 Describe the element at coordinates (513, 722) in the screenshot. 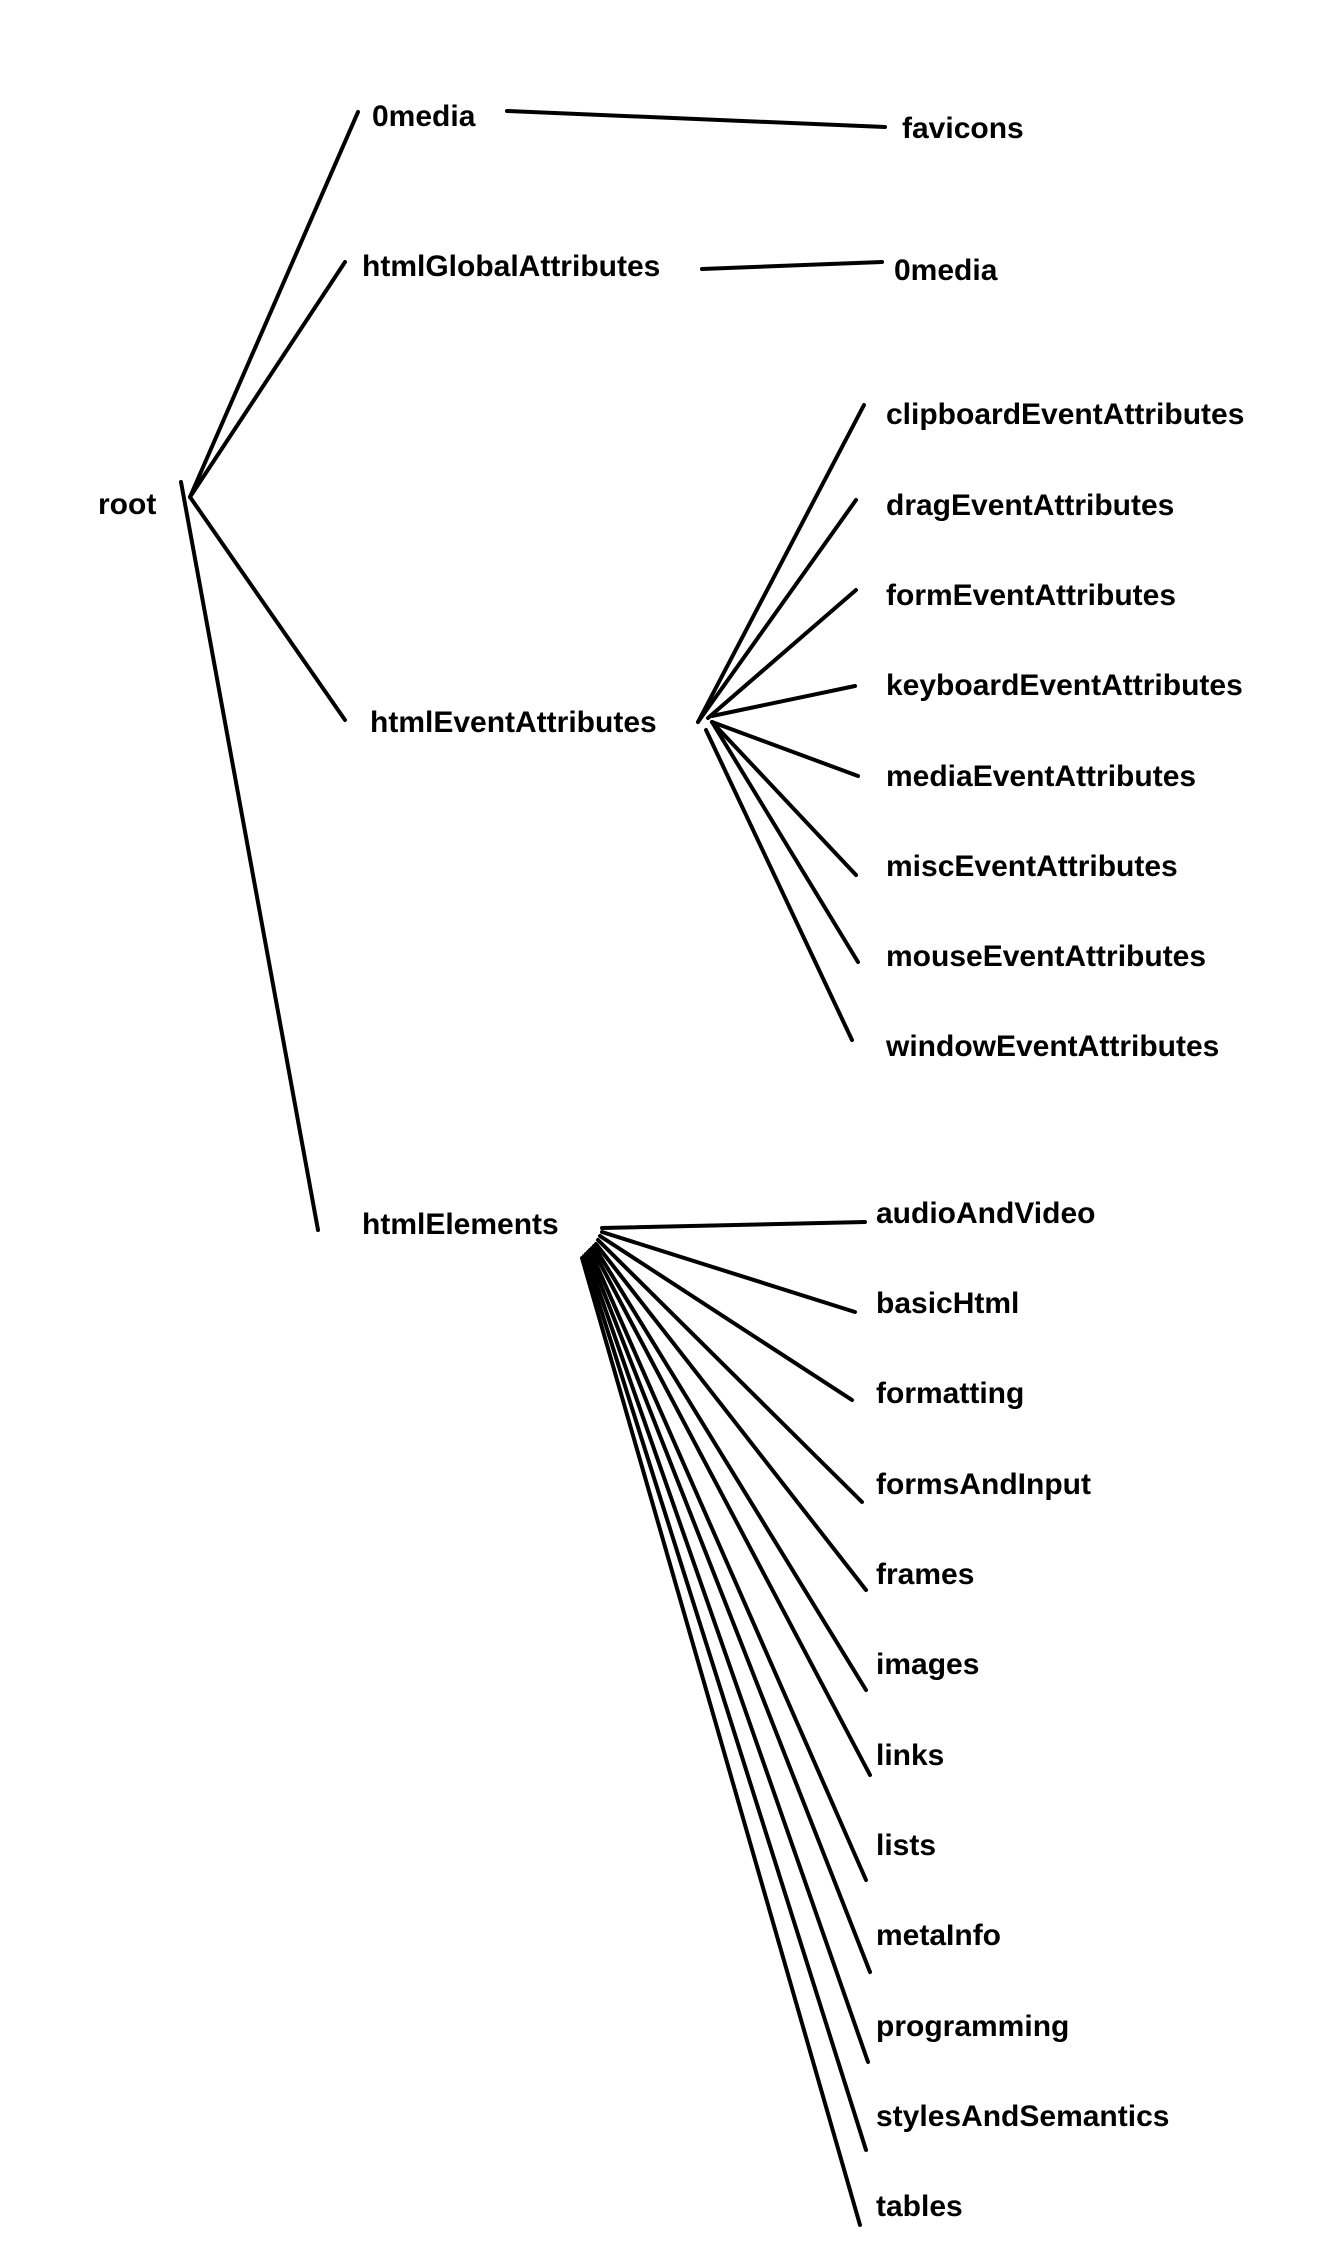

I see `node-htmleventattributes: htmlEventAttributes` at that location.